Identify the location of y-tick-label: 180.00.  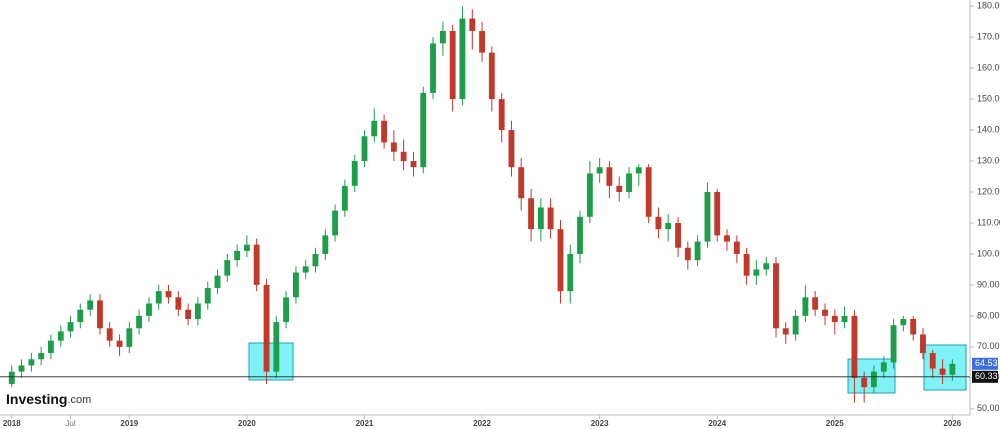
(988, 6).